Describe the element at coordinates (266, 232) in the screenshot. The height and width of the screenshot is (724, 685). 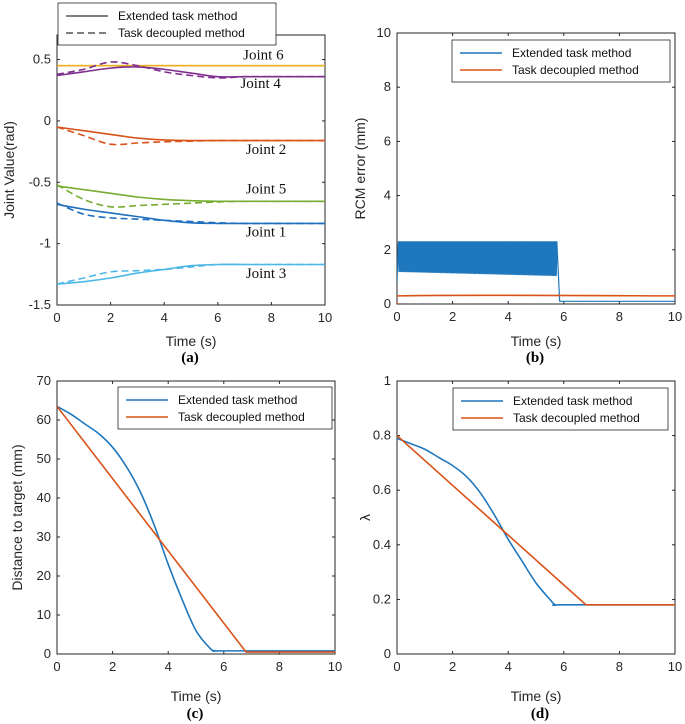
I see `joint-annotation: Joint 1` at that location.